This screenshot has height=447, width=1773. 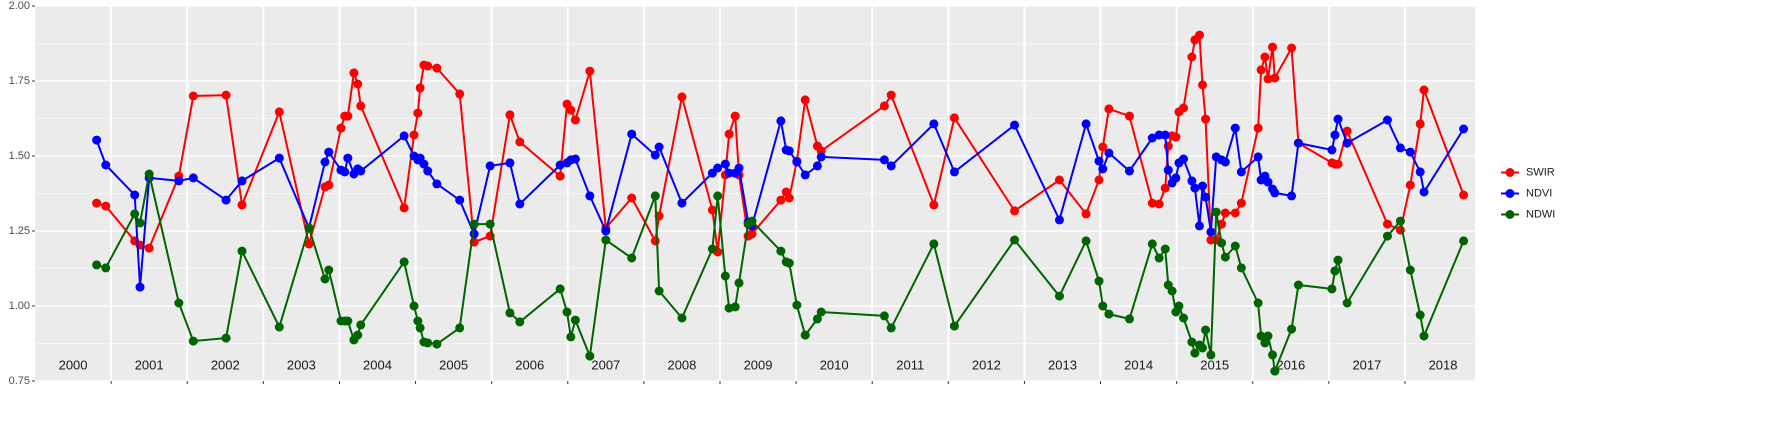 I want to click on y-tick-label: 1.75, so click(x=19, y=81).